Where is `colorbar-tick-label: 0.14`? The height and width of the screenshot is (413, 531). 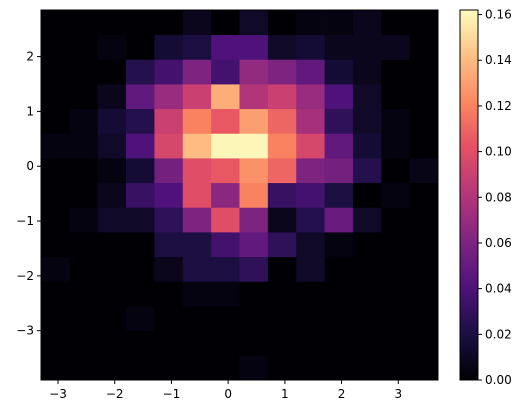
colorbar-tick-label: 0.14 is located at coordinates (498, 60).